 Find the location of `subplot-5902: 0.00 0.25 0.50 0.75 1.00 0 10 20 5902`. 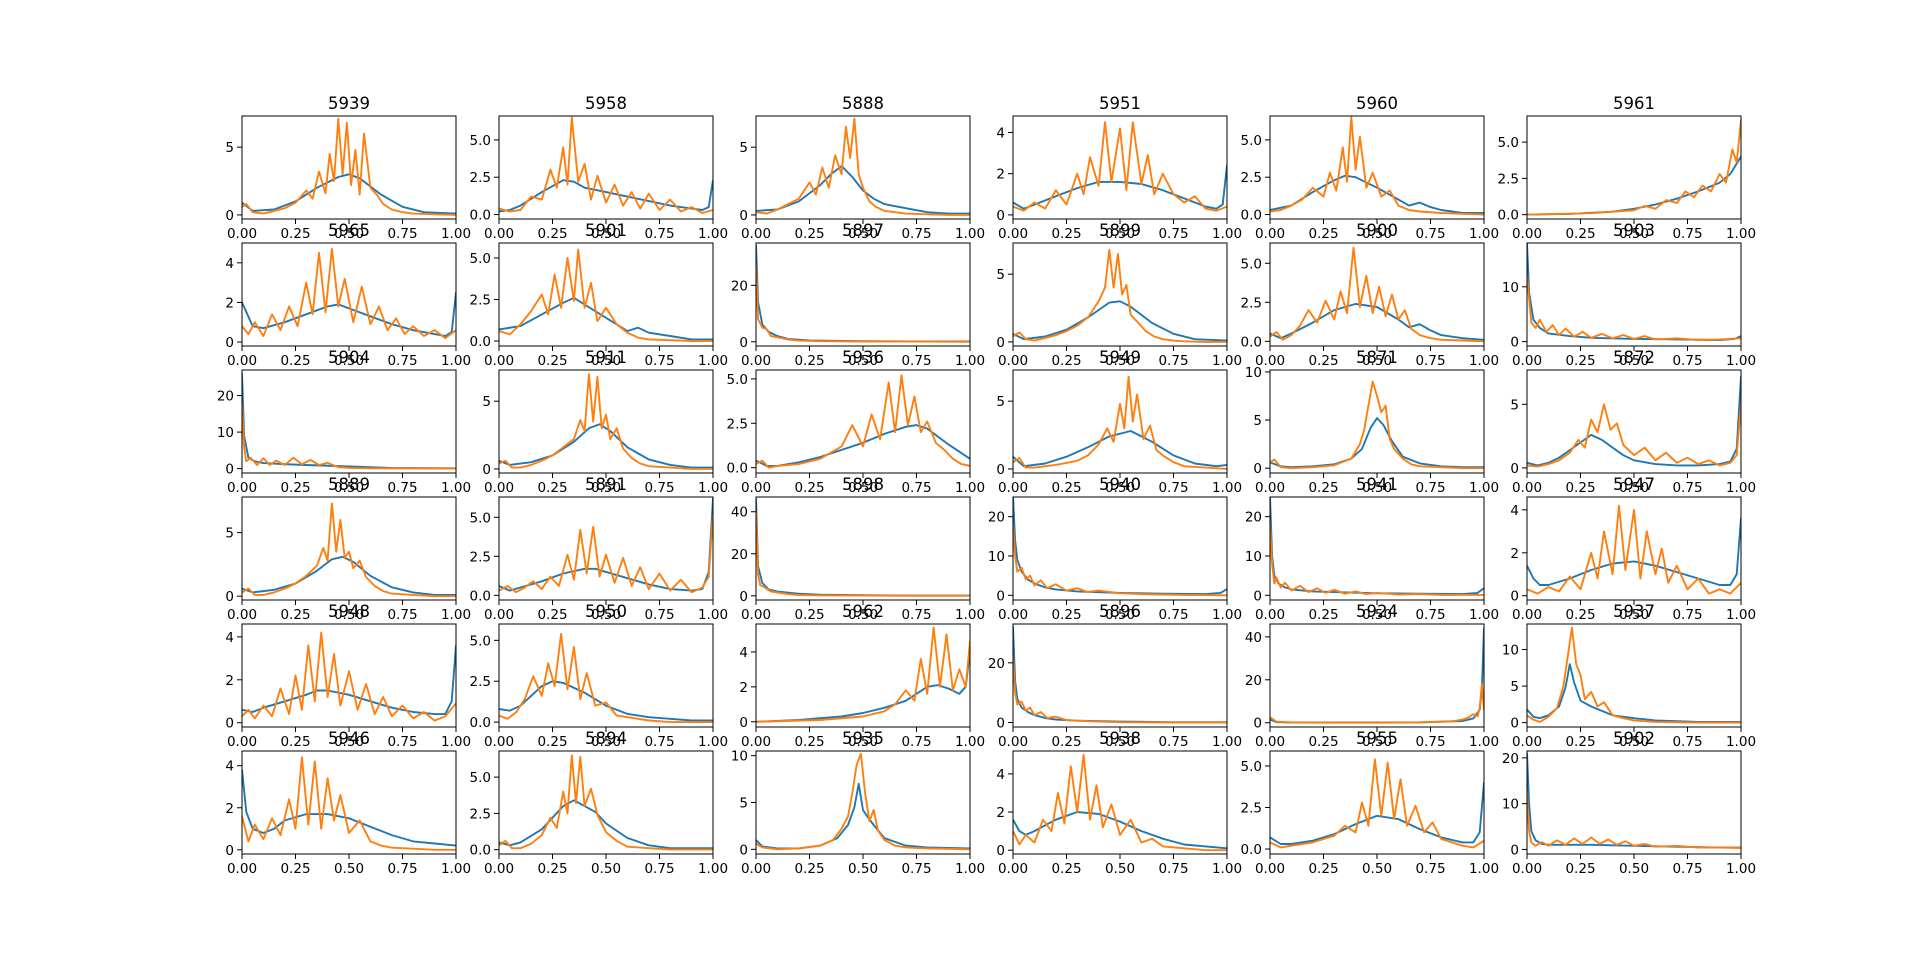

subplot-5902: 0.00 0.25 0.50 0.75 1.00 0 10 20 5902 is located at coordinates (1629, 803).